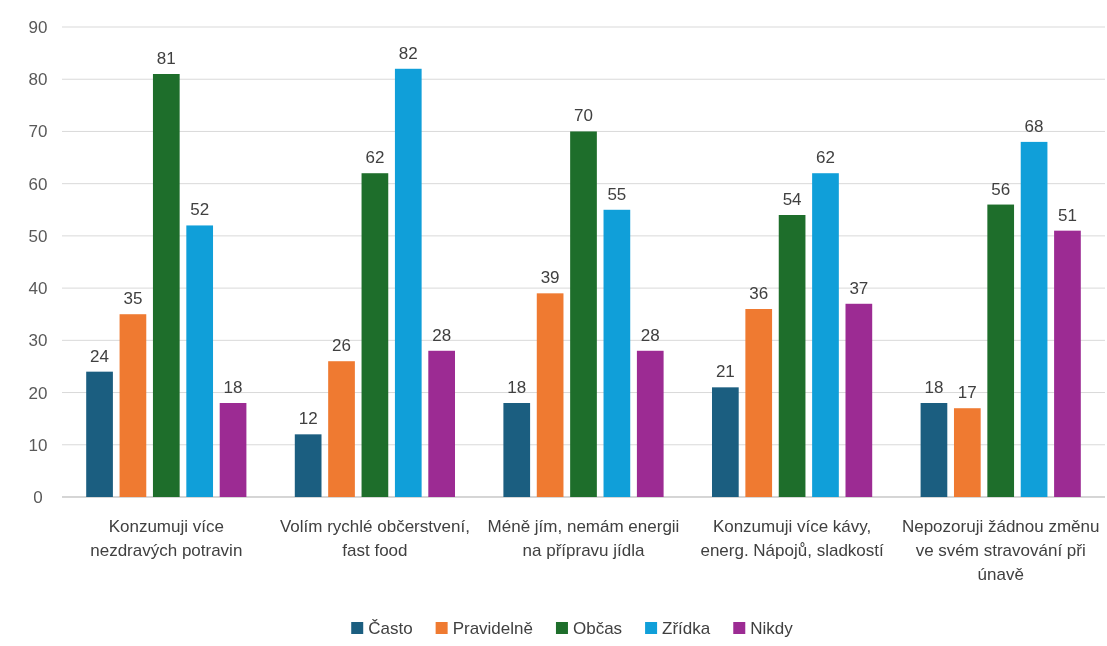  What do you see at coordinates (200, 210) in the screenshot?
I see `data-label: 52` at bounding box center [200, 210].